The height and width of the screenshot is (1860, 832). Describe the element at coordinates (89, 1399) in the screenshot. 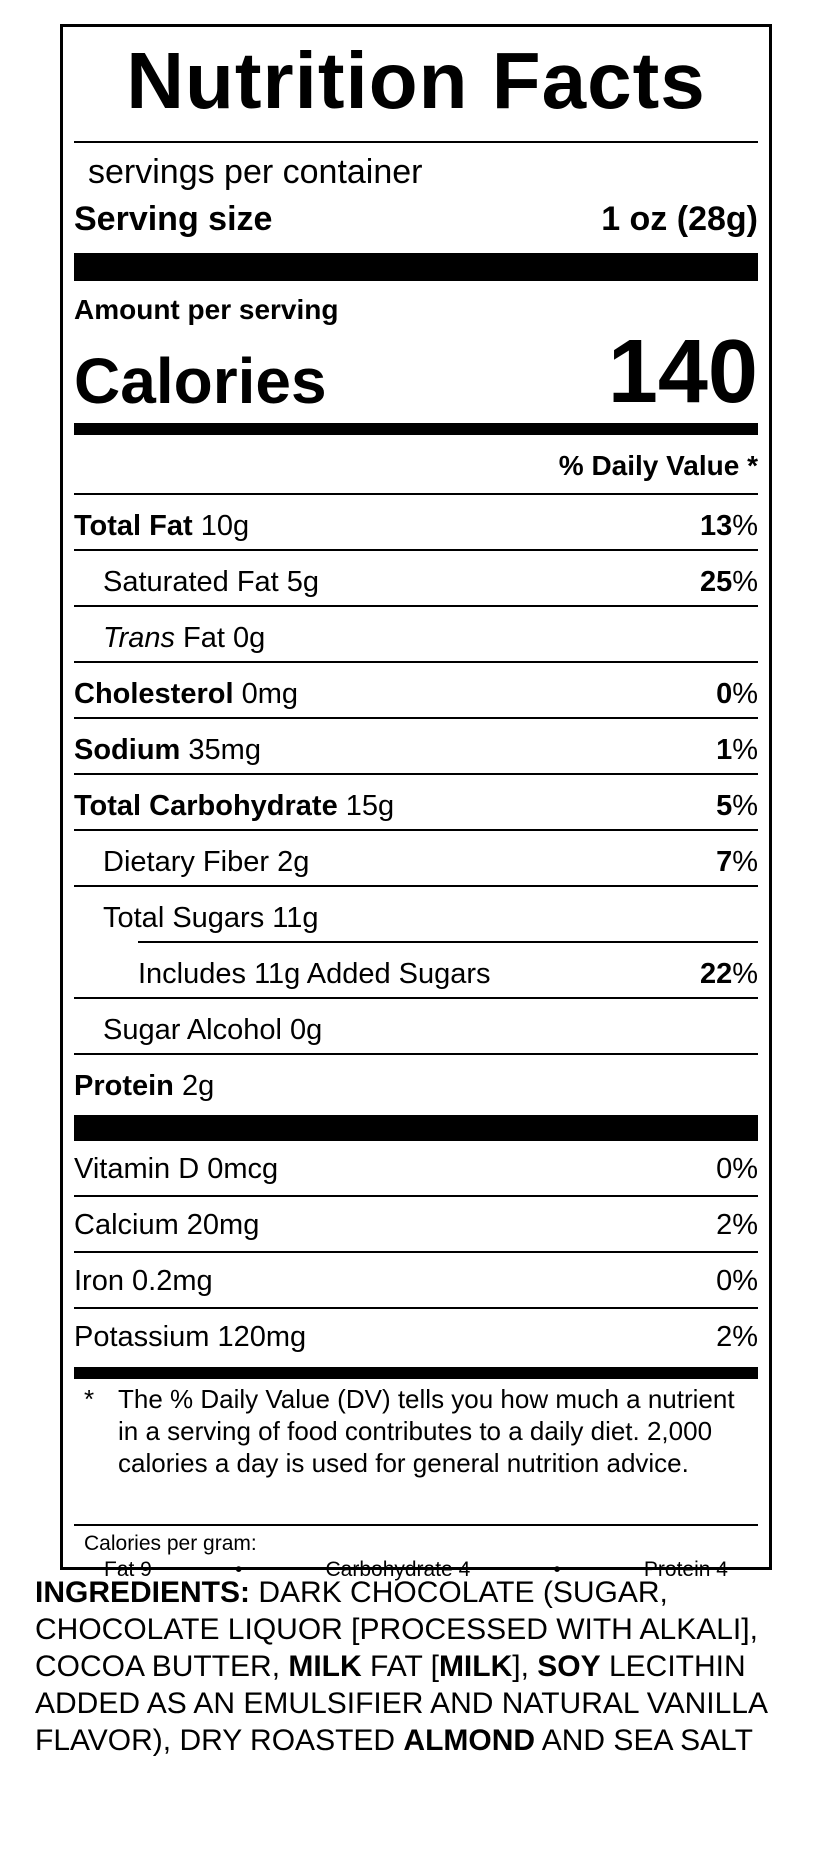

I see `footnote-mark: *` at that location.